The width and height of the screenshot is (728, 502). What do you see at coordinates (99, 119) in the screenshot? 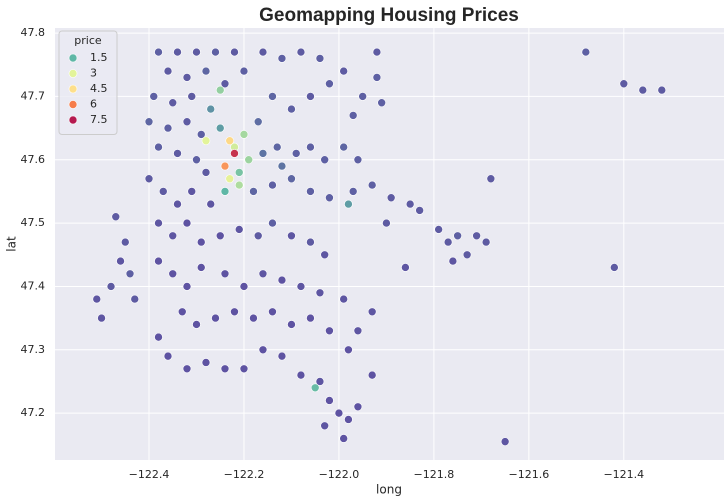
I see `legend-label: 7.5` at bounding box center [99, 119].